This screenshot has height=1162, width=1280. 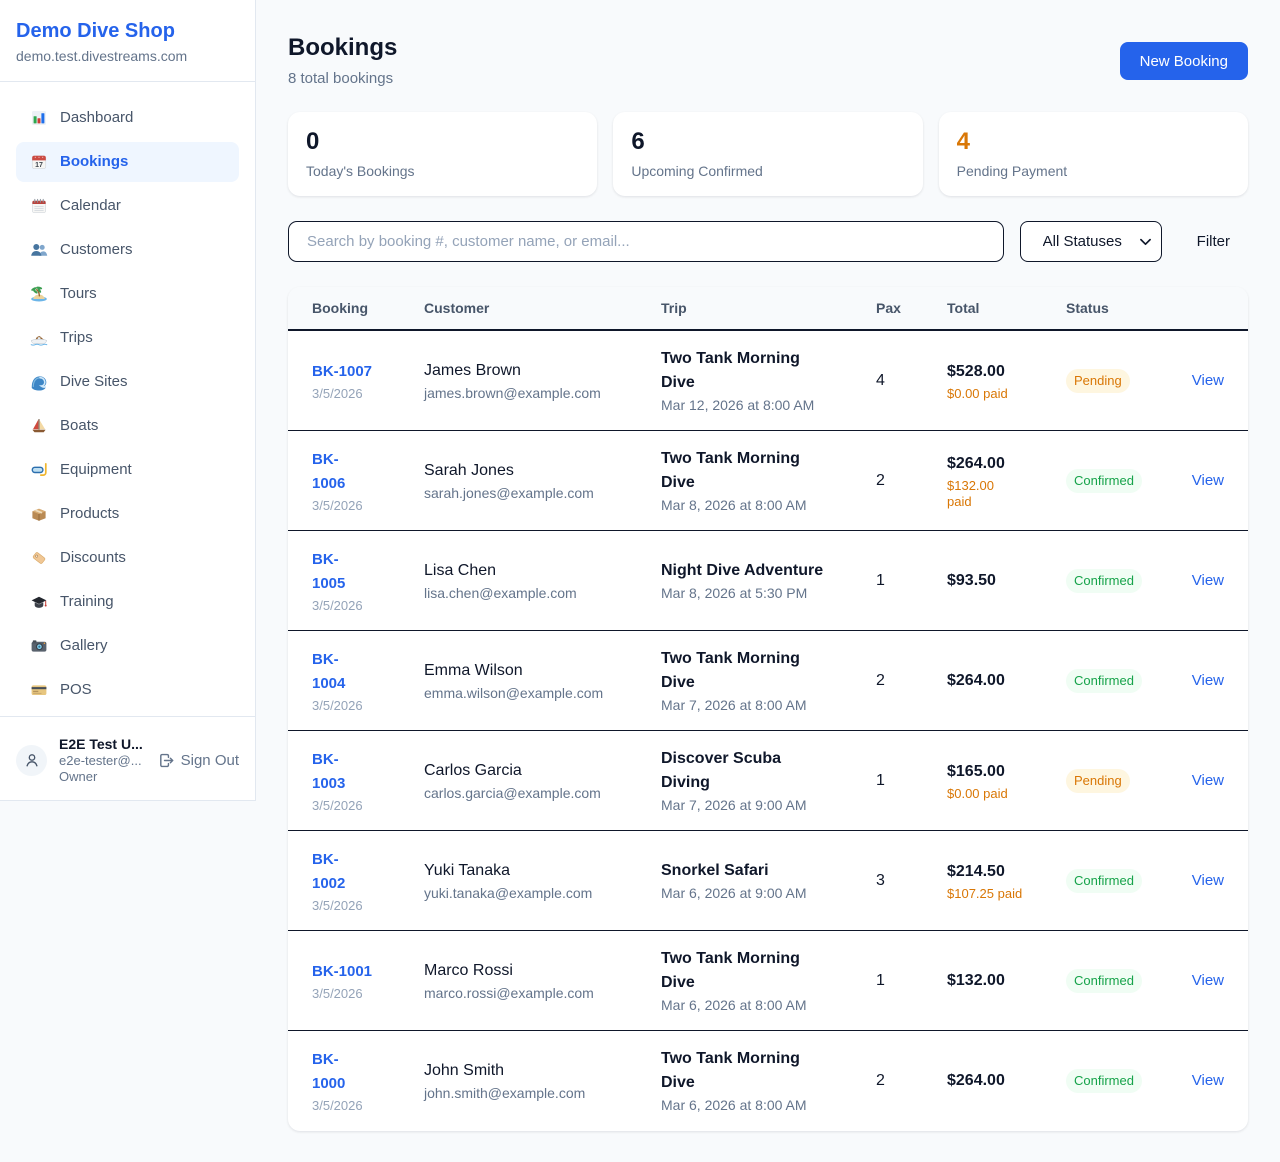 What do you see at coordinates (79, 425) in the screenshot?
I see `sidebar-item-label: Boats` at bounding box center [79, 425].